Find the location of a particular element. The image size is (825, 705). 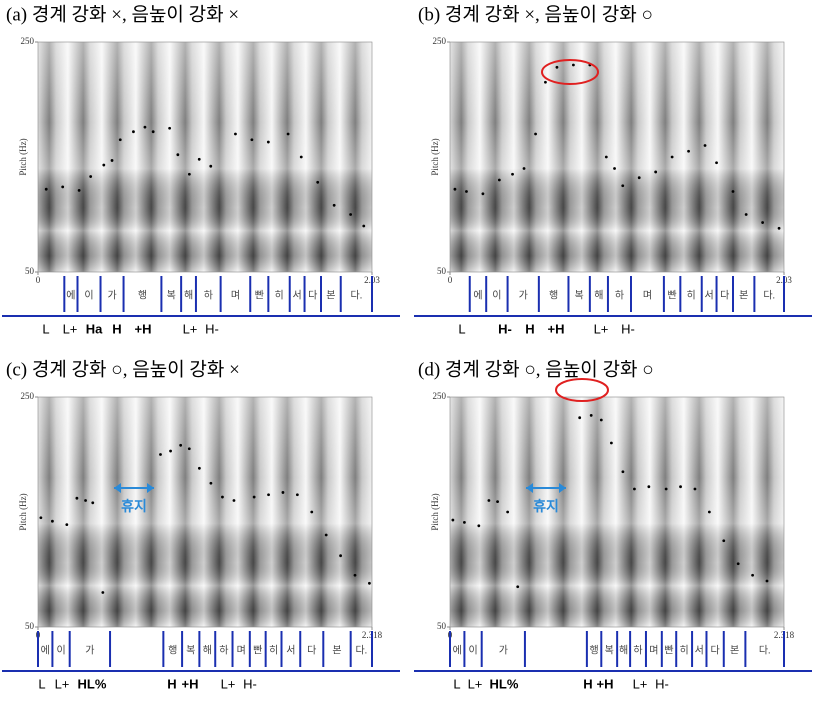

syllable: 이 is located at coordinates (496, 295).